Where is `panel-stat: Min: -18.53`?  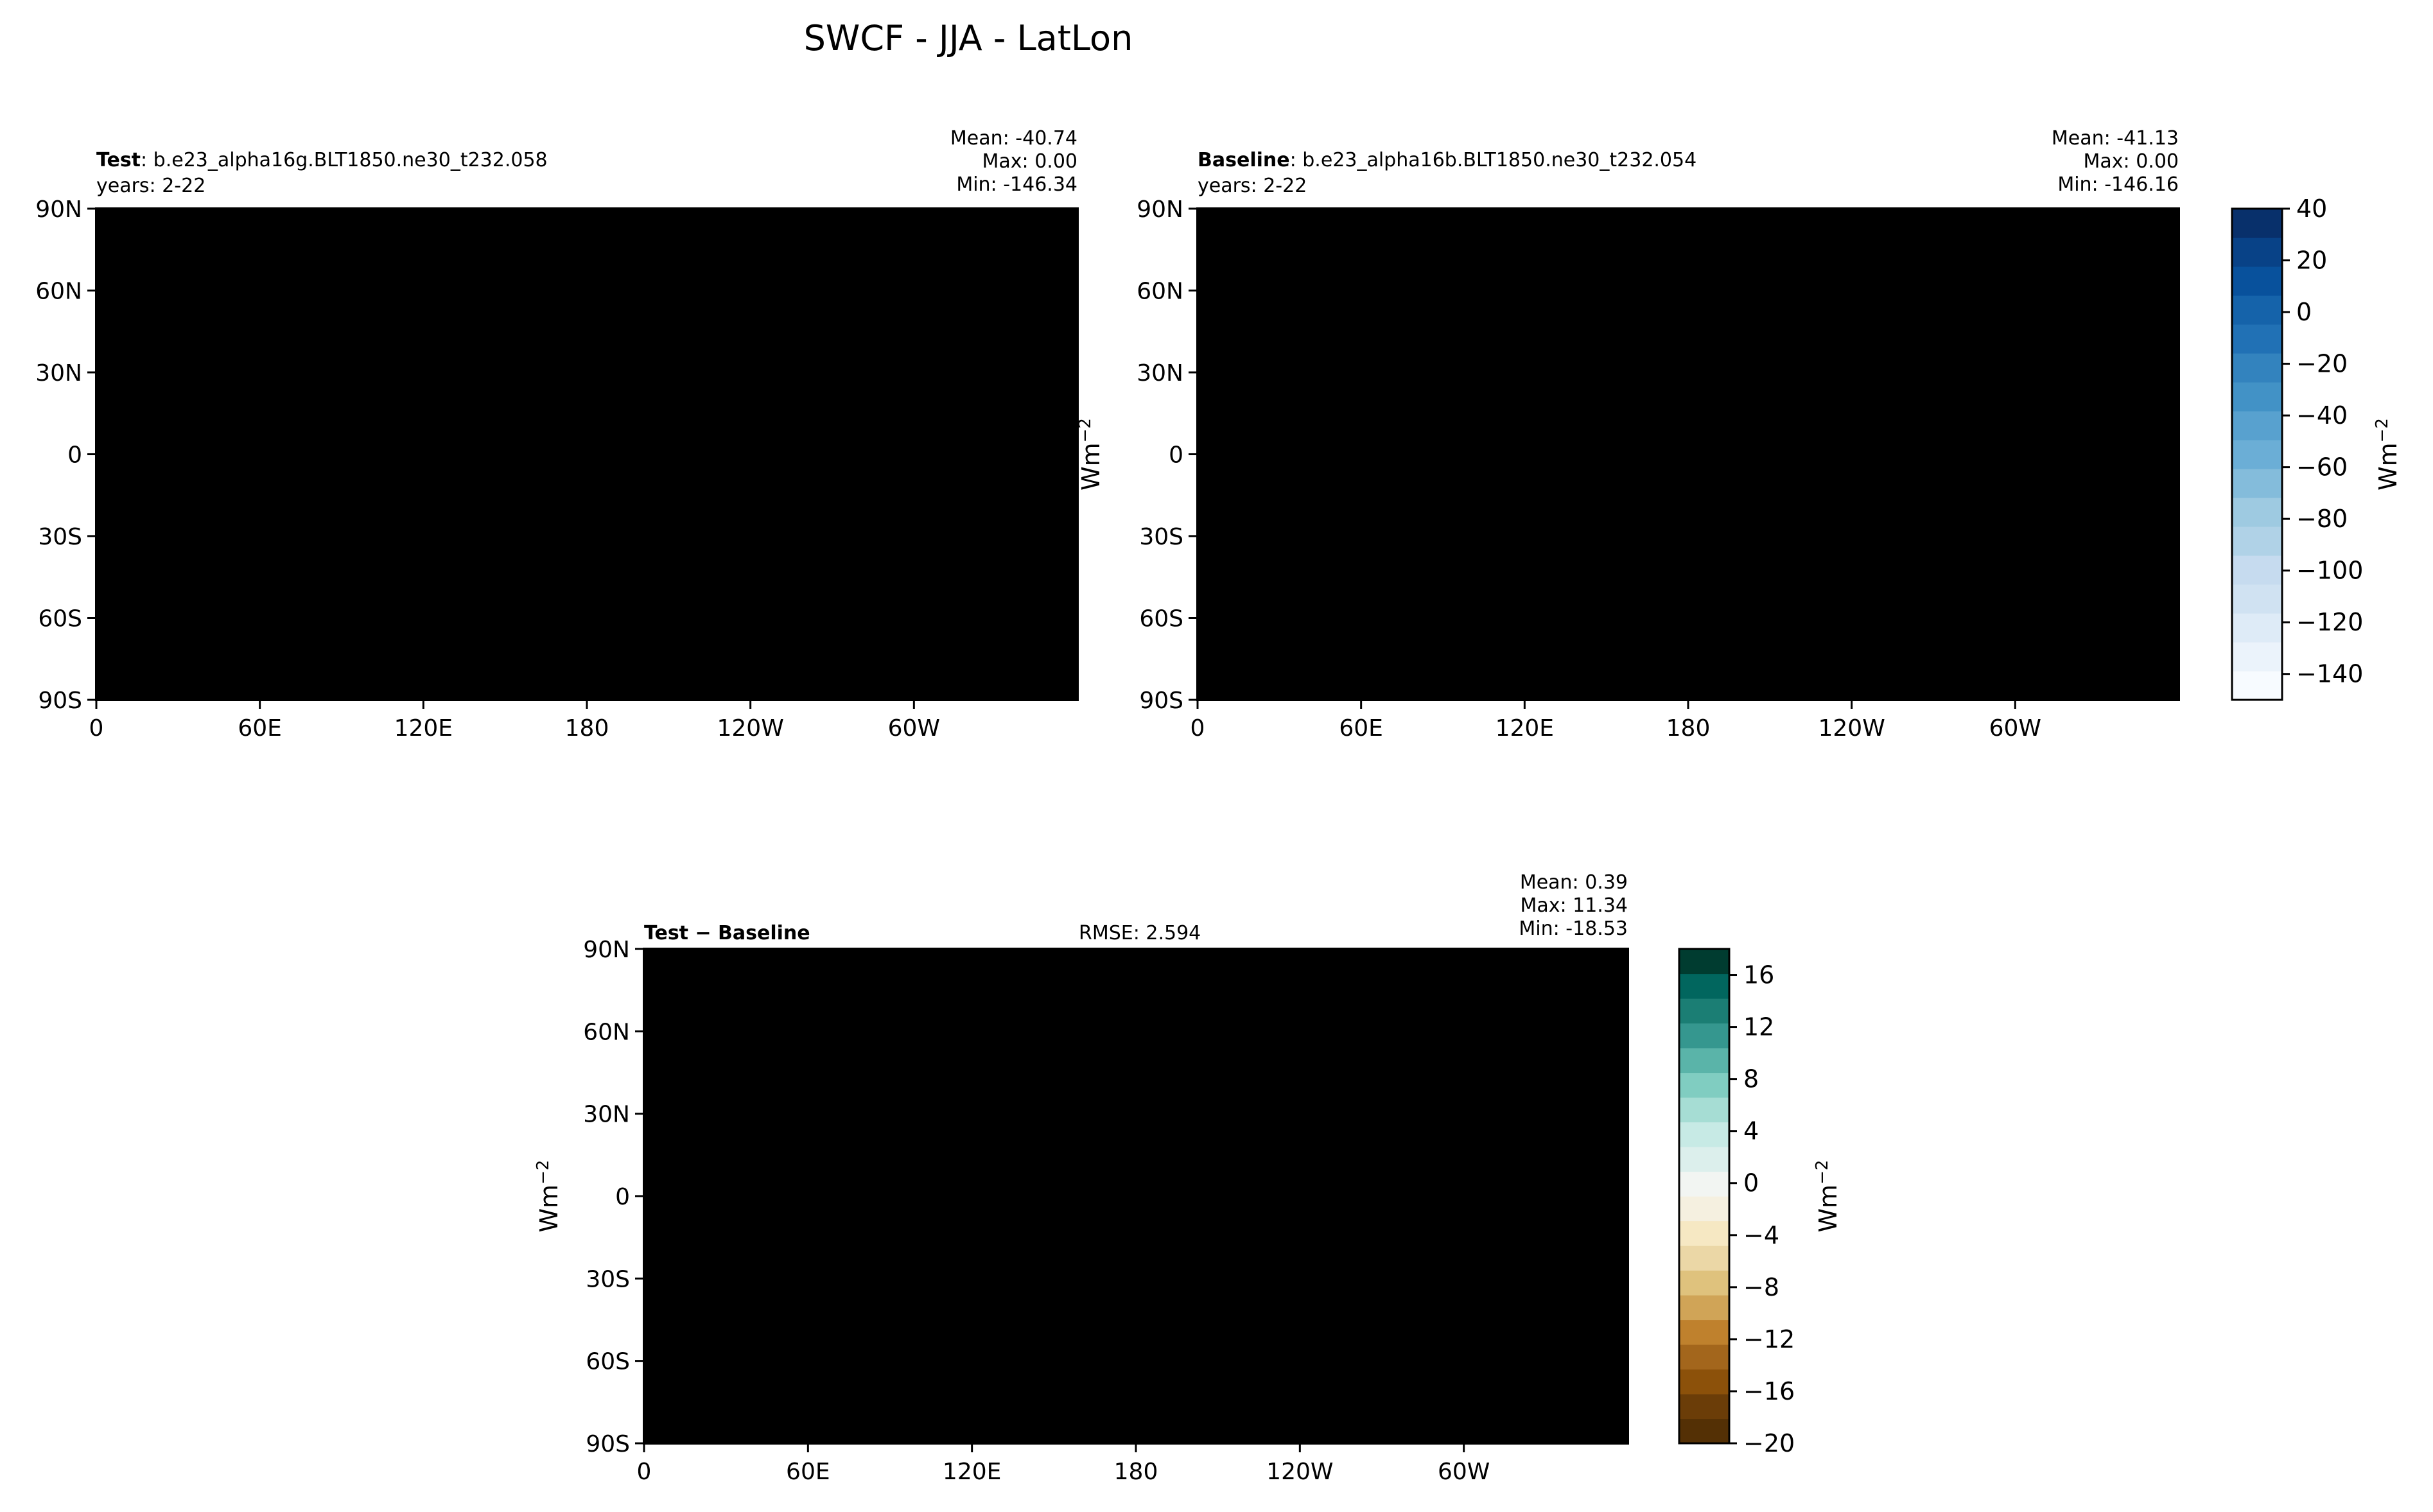 panel-stat: Min: -18.53 is located at coordinates (1573, 928).